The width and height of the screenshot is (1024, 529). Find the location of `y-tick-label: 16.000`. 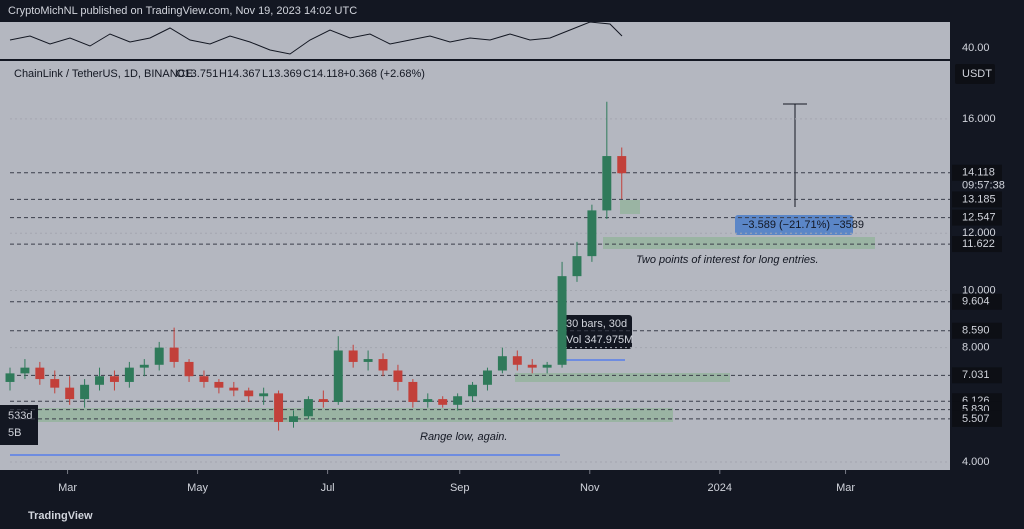

y-tick-label: 16.000 is located at coordinates (979, 119).